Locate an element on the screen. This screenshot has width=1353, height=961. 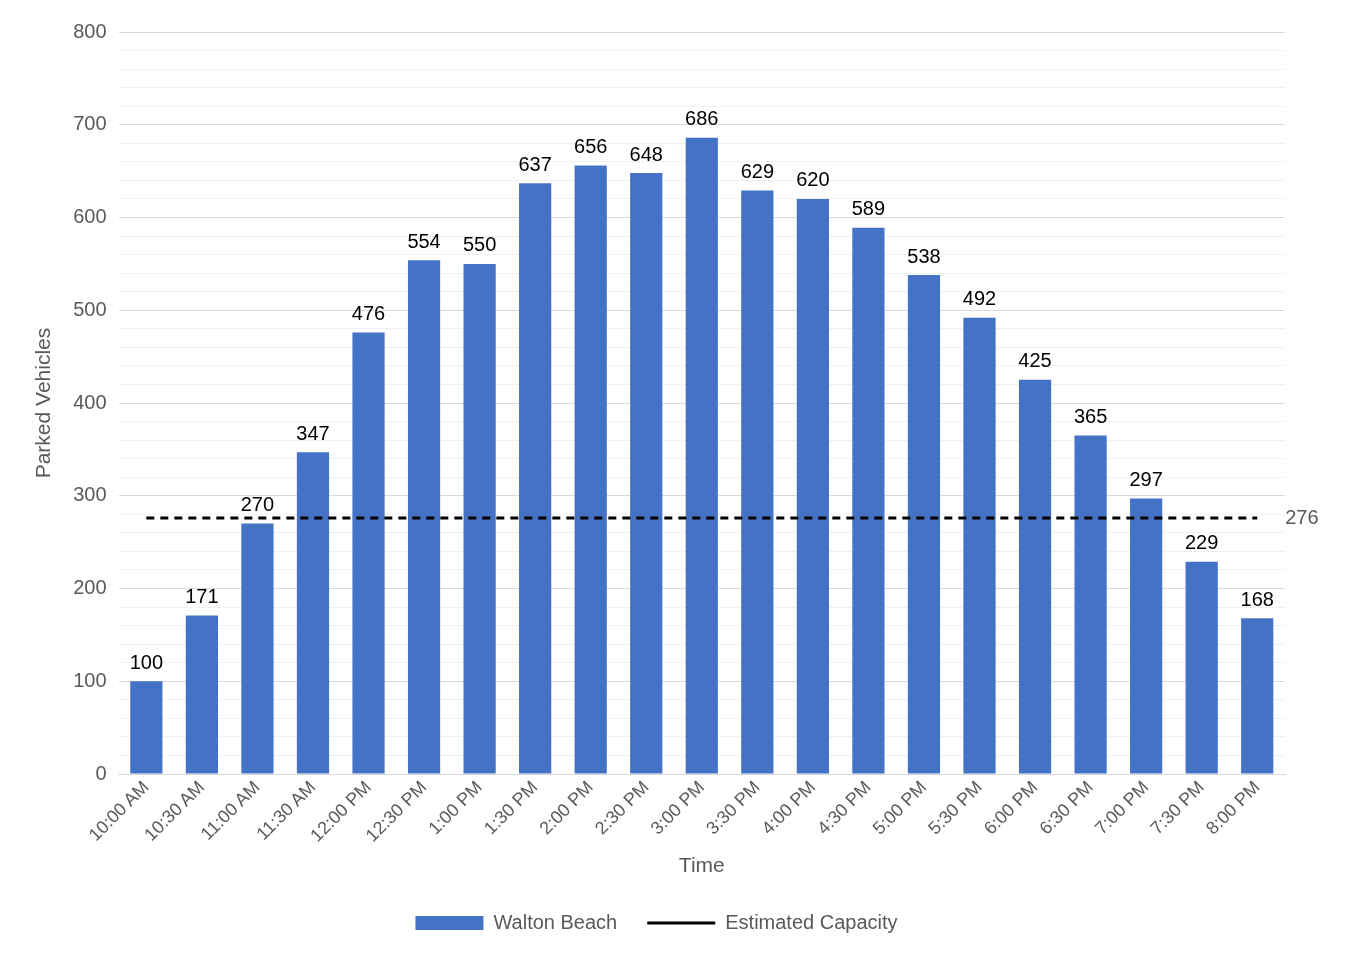
data-label: 492 is located at coordinates (979, 298).